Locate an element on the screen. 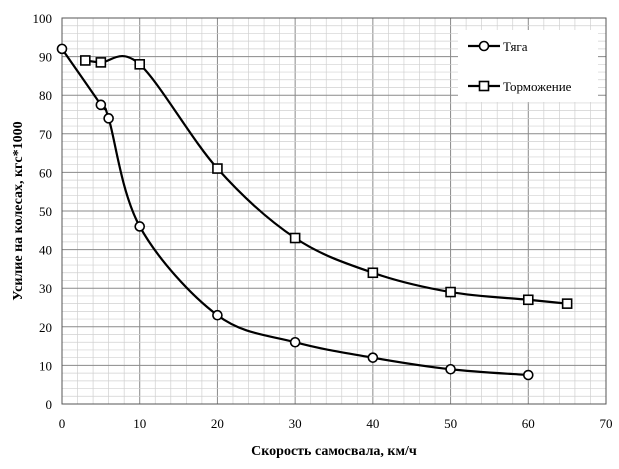  x-tick-label: 60 is located at coordinates (528, 423).